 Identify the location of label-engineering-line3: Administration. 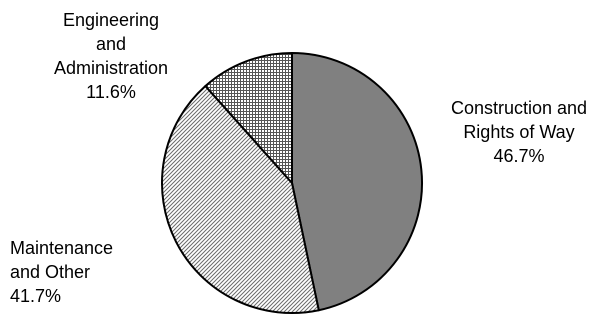
(111, 68).